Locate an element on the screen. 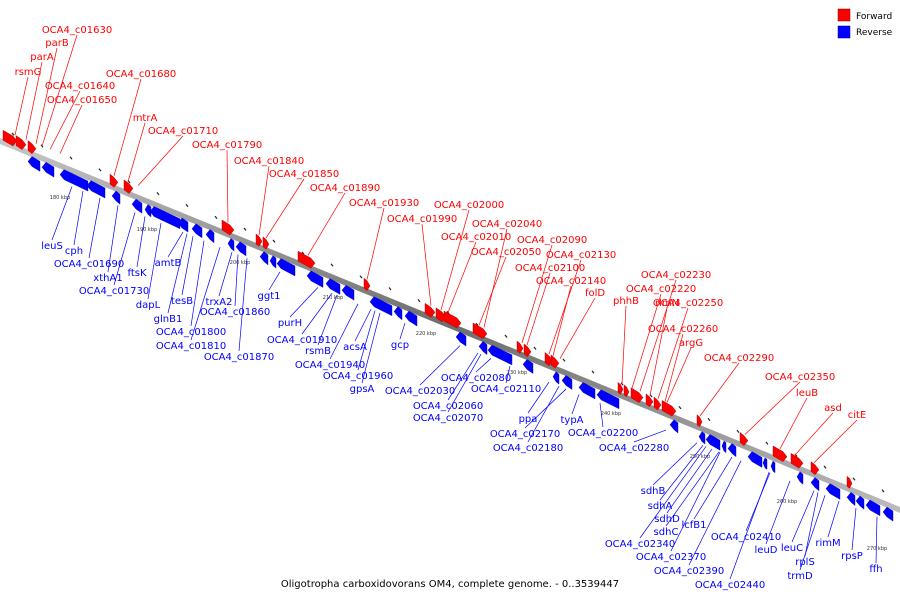 This screenshot has width=900, height=600. reverse-gene-label-sdhb: sdhB is located at coordinates (653, 491).